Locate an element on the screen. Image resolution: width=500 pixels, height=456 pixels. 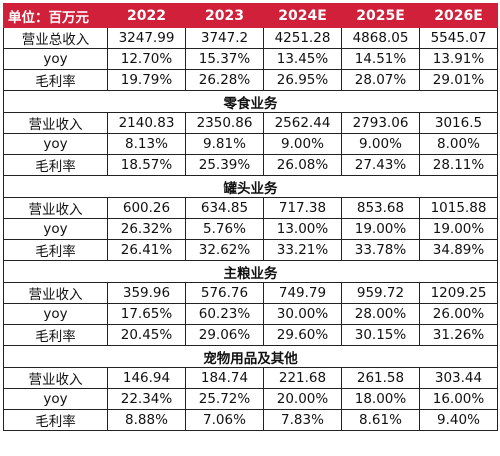
table-cell: 34.89% is located at coordinates (458, 250).